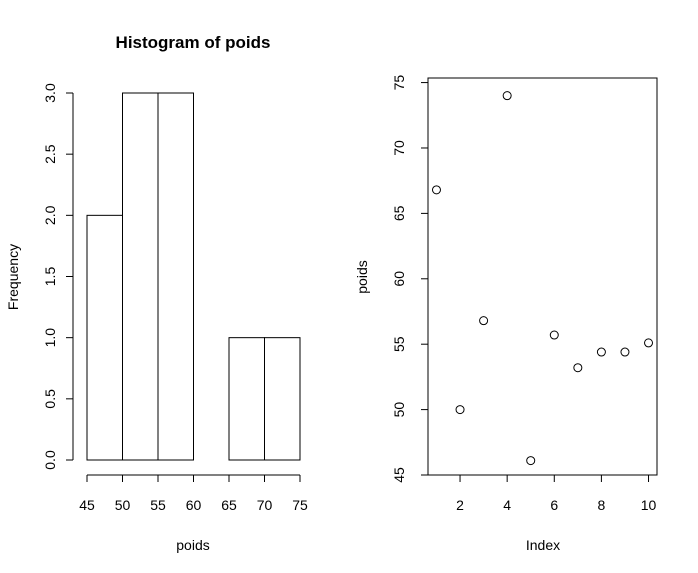 The image size is (698, 573). What do you see at coordinates (399, 475) in the screenshot?
I see `scatter-y-tick-label: 45` at bounding box center [399, 475].